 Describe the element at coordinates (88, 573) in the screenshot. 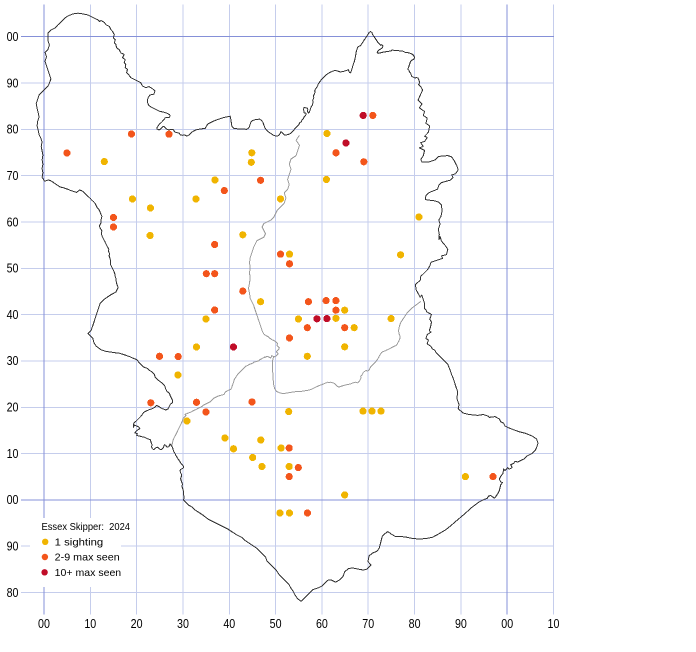

I see `svg-text: 10+ max seen` at that location.